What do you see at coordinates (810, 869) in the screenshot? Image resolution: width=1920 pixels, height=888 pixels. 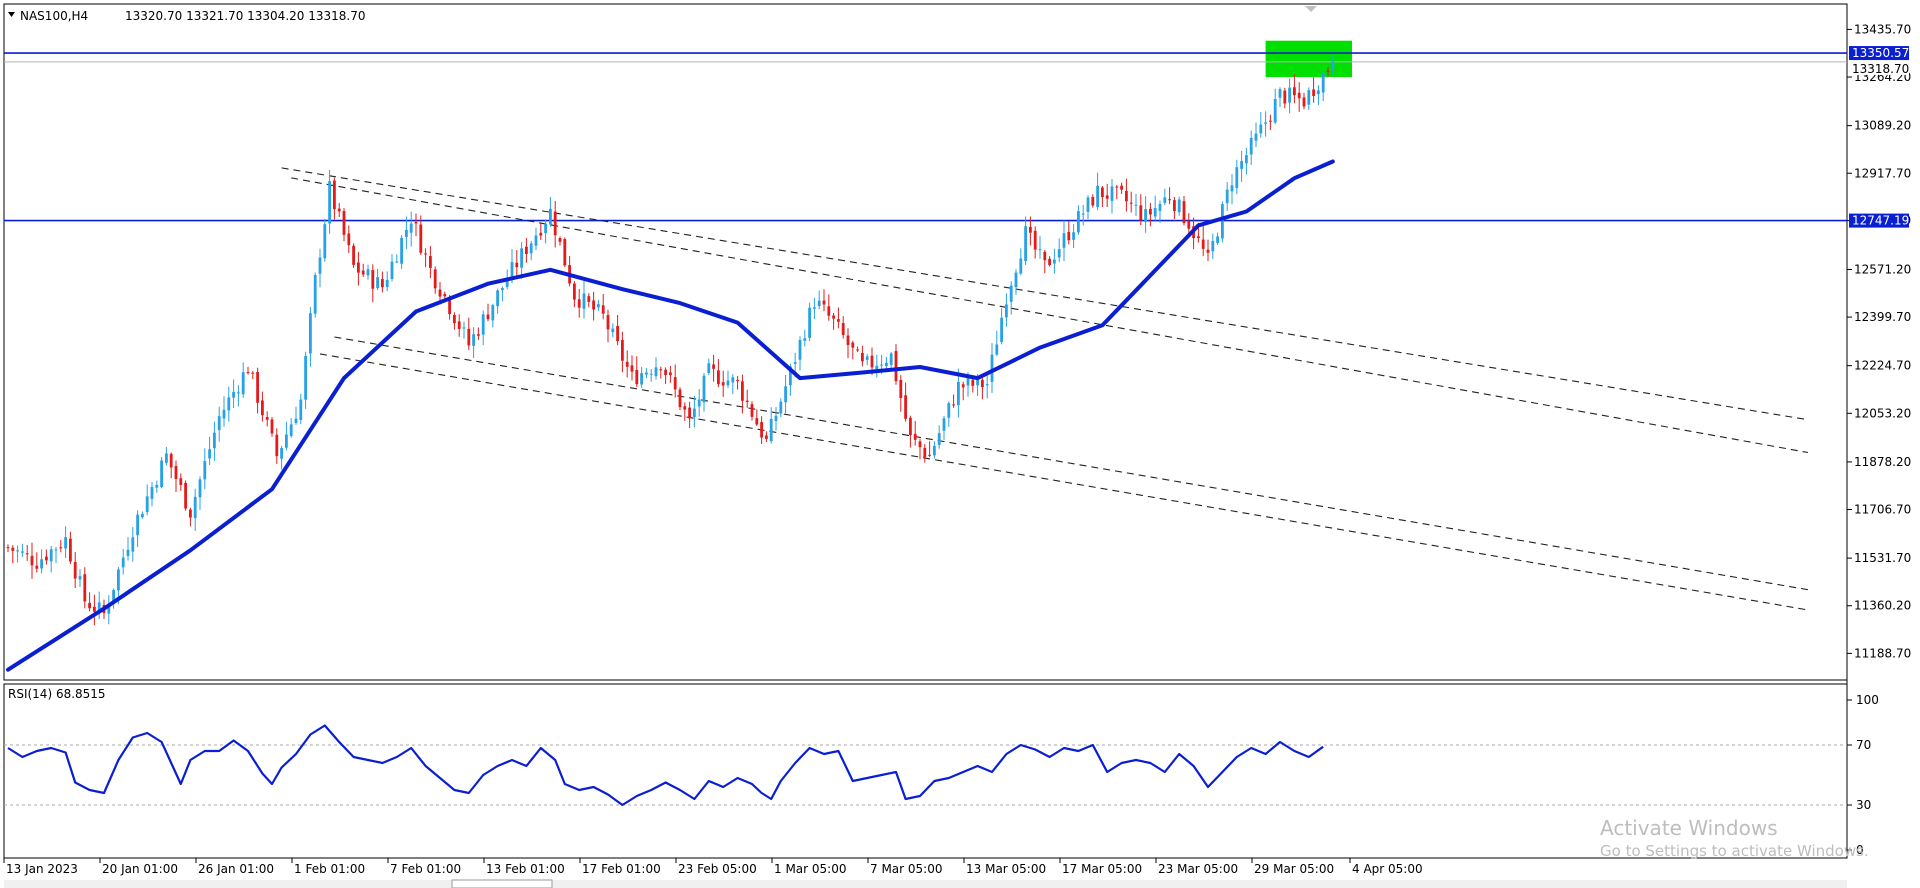 I see `time-axis-label: 1 Mar 05:00` at bounding box center [810, 869].